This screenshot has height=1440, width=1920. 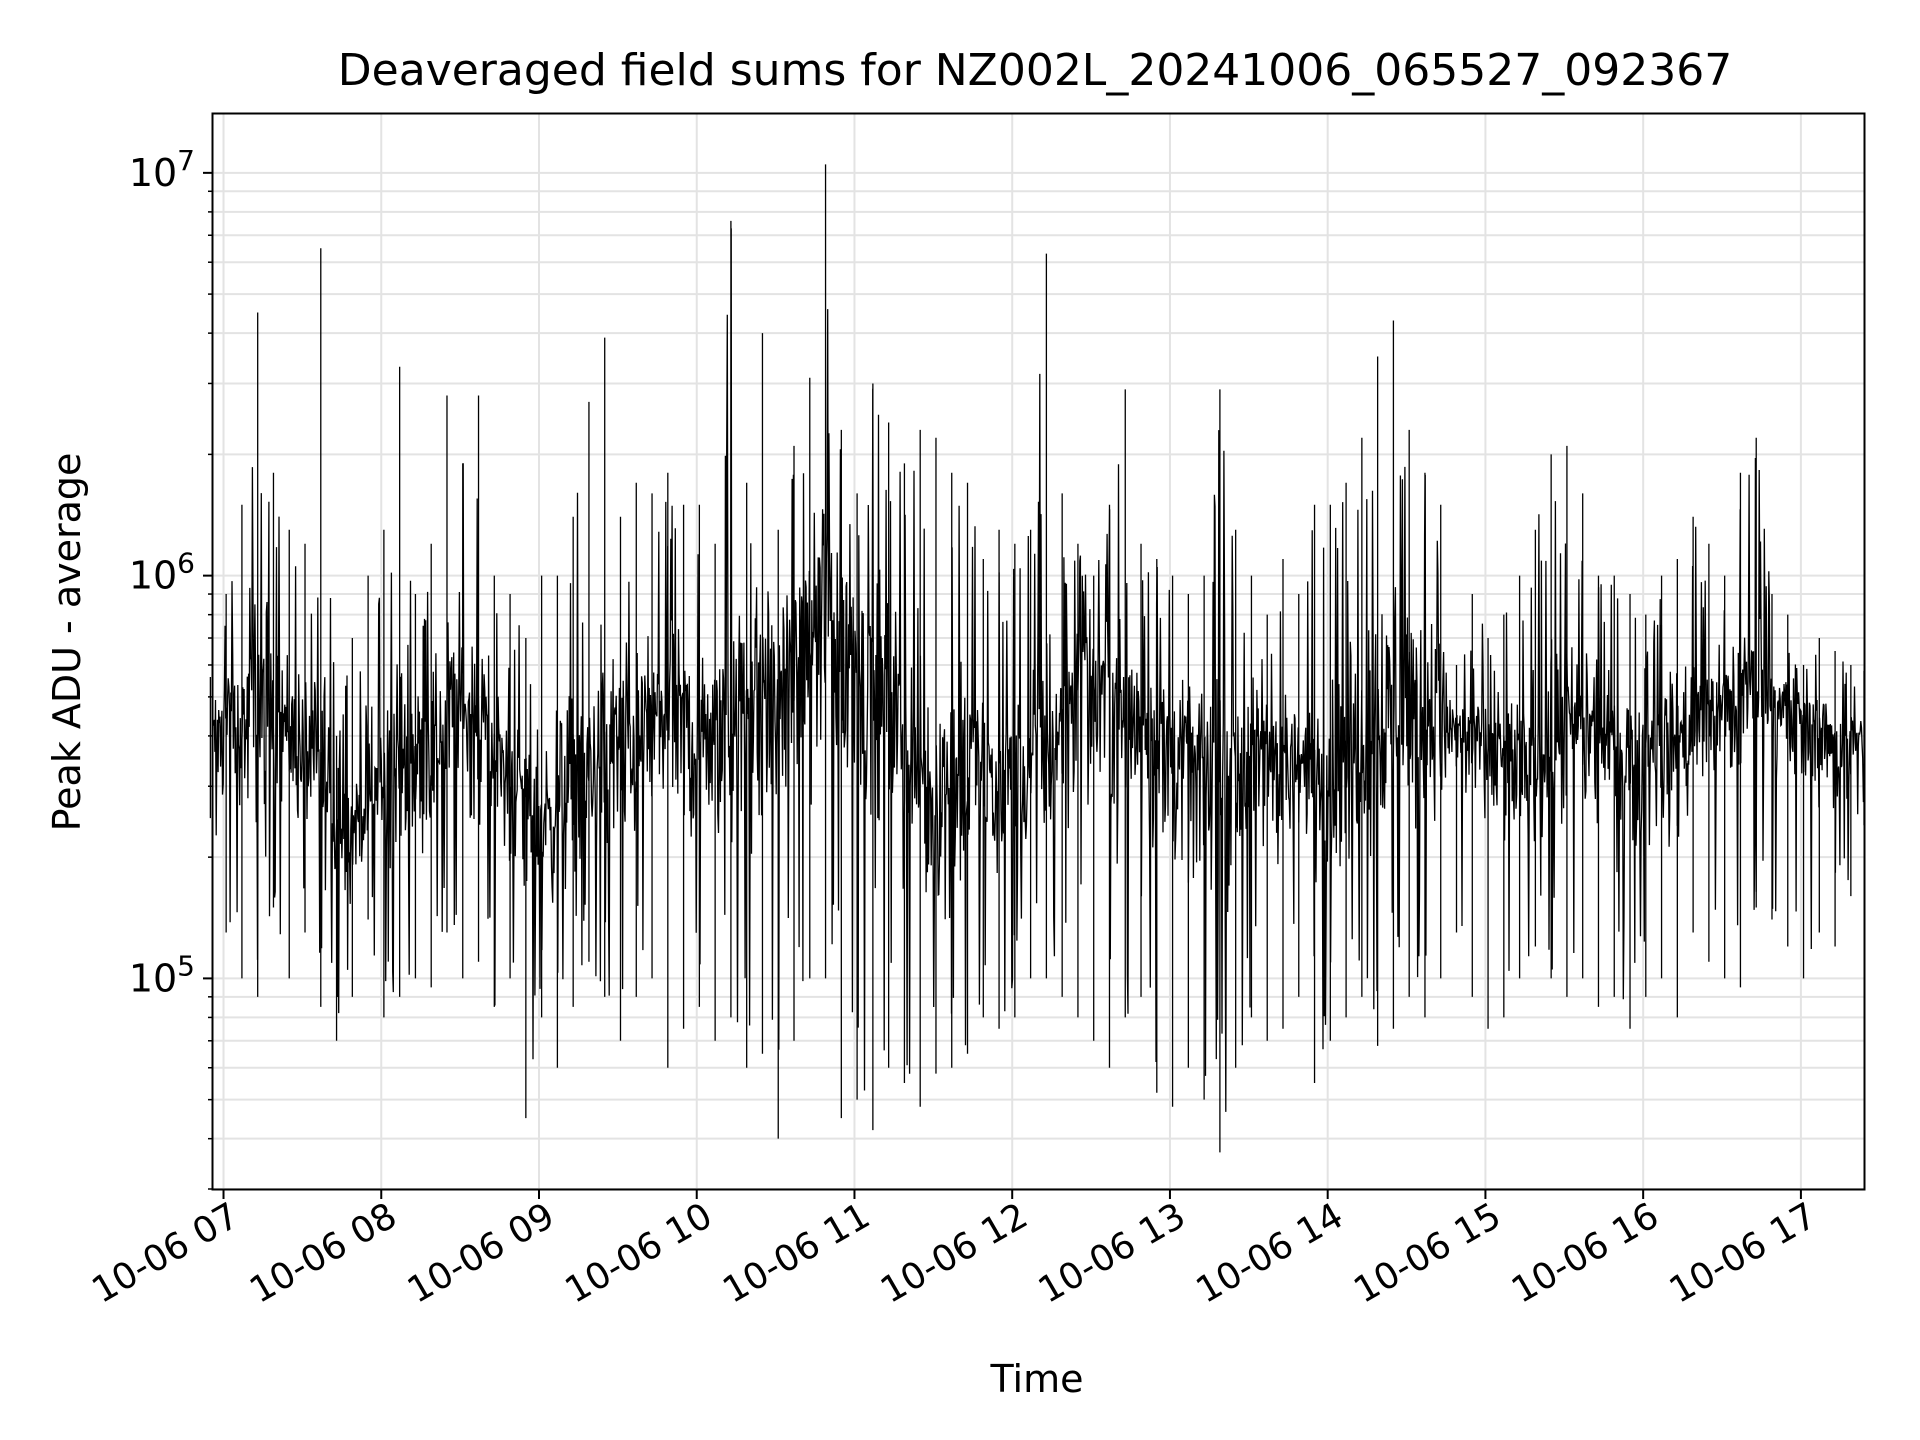 I want to click on y-tick-label: 10⁶, so click(x=162, y=572).